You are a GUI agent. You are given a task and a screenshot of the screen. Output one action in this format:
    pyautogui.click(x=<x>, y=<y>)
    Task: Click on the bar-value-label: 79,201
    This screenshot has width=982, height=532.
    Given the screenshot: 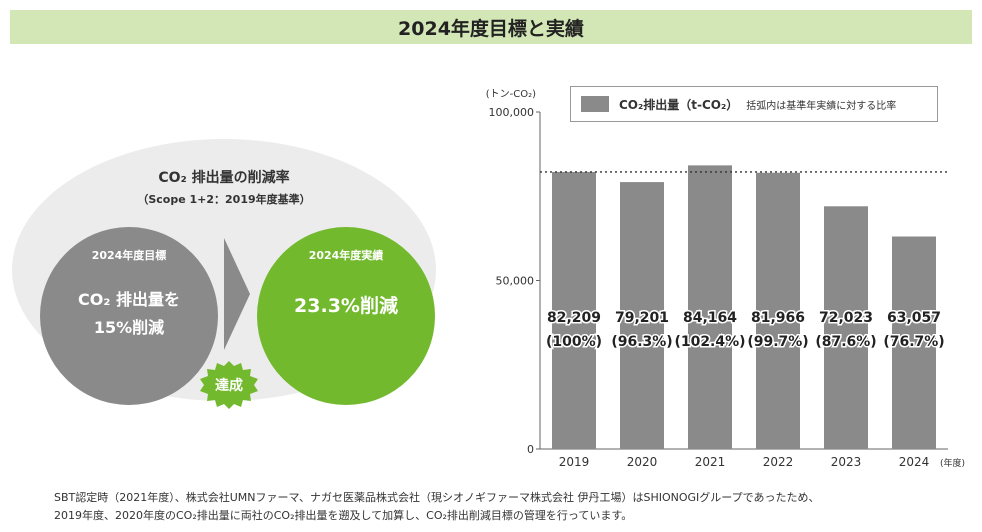 What is the action you would take?
    pyautogui.click(x=642, y=318)
    